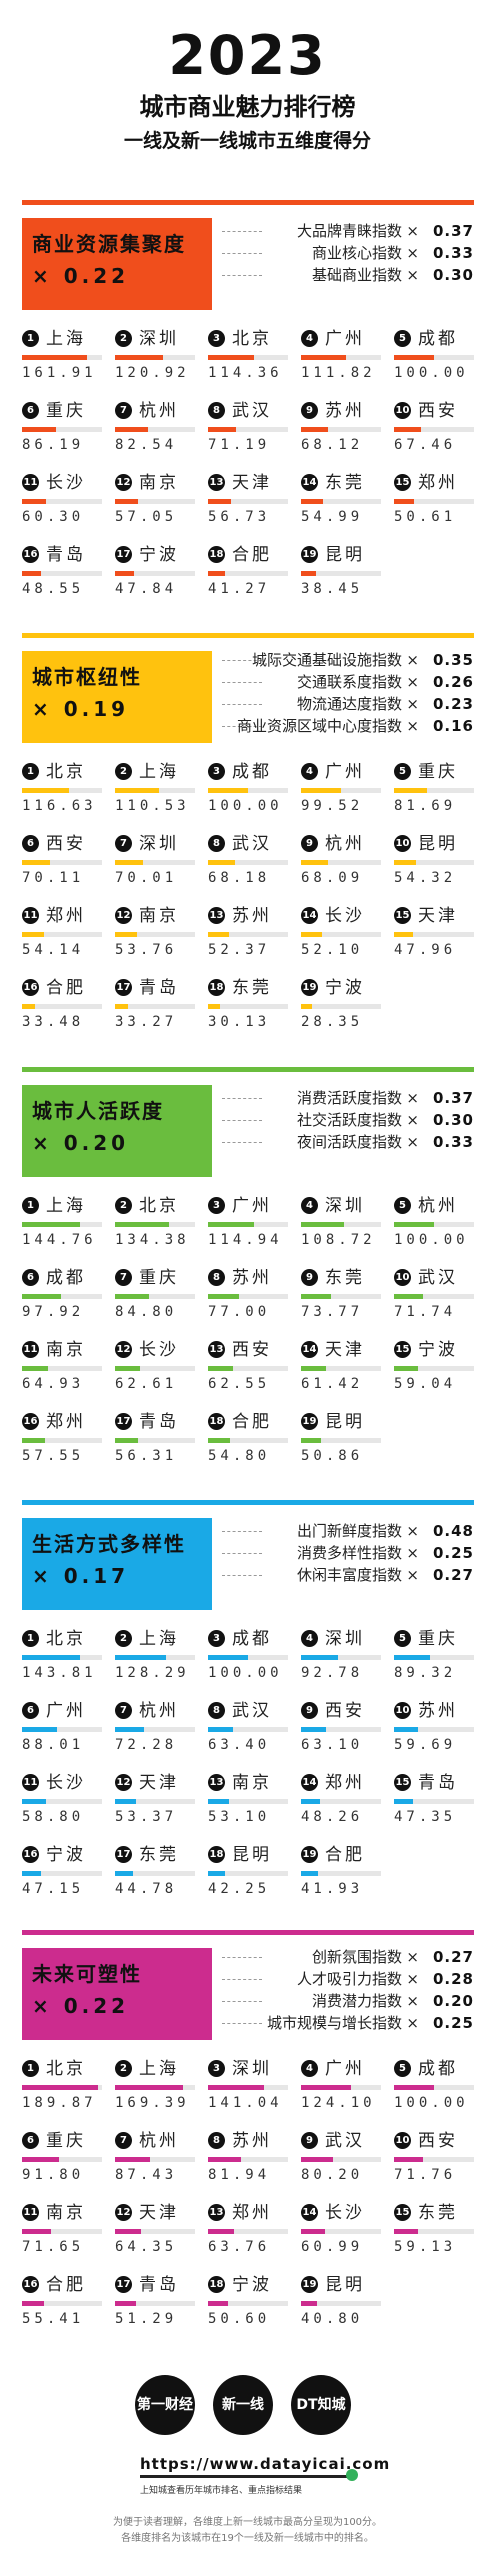 The height and width of the screenshot is (2560, 495). I want to click on rank-badge: 1, so click(30, 2068).